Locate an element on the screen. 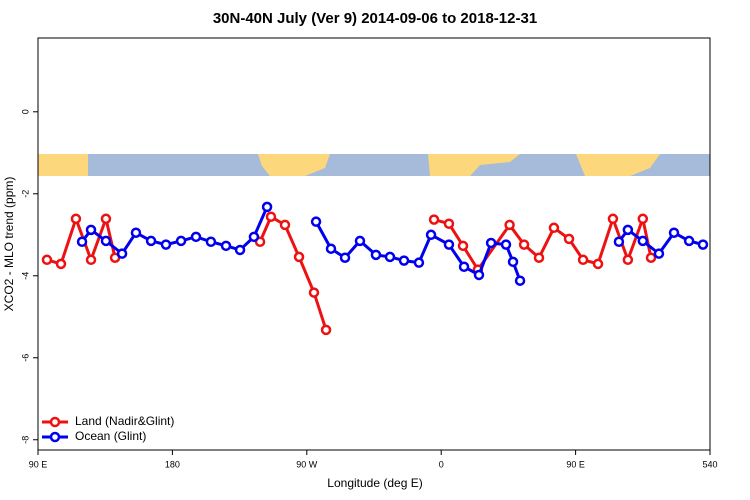 The width and height of the screenshot is (750, 500). map-strip is located at coordinates (374, 165).